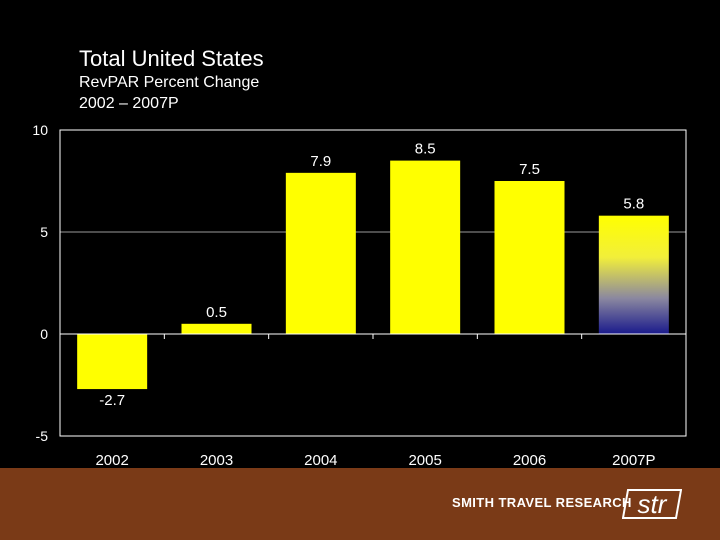 The height and width of the screenshot is (540, 720). What do you see at coordinates (42, 436) in the screenshot?
I see `y-tick-label: -5` at bounding box center [42, 436].